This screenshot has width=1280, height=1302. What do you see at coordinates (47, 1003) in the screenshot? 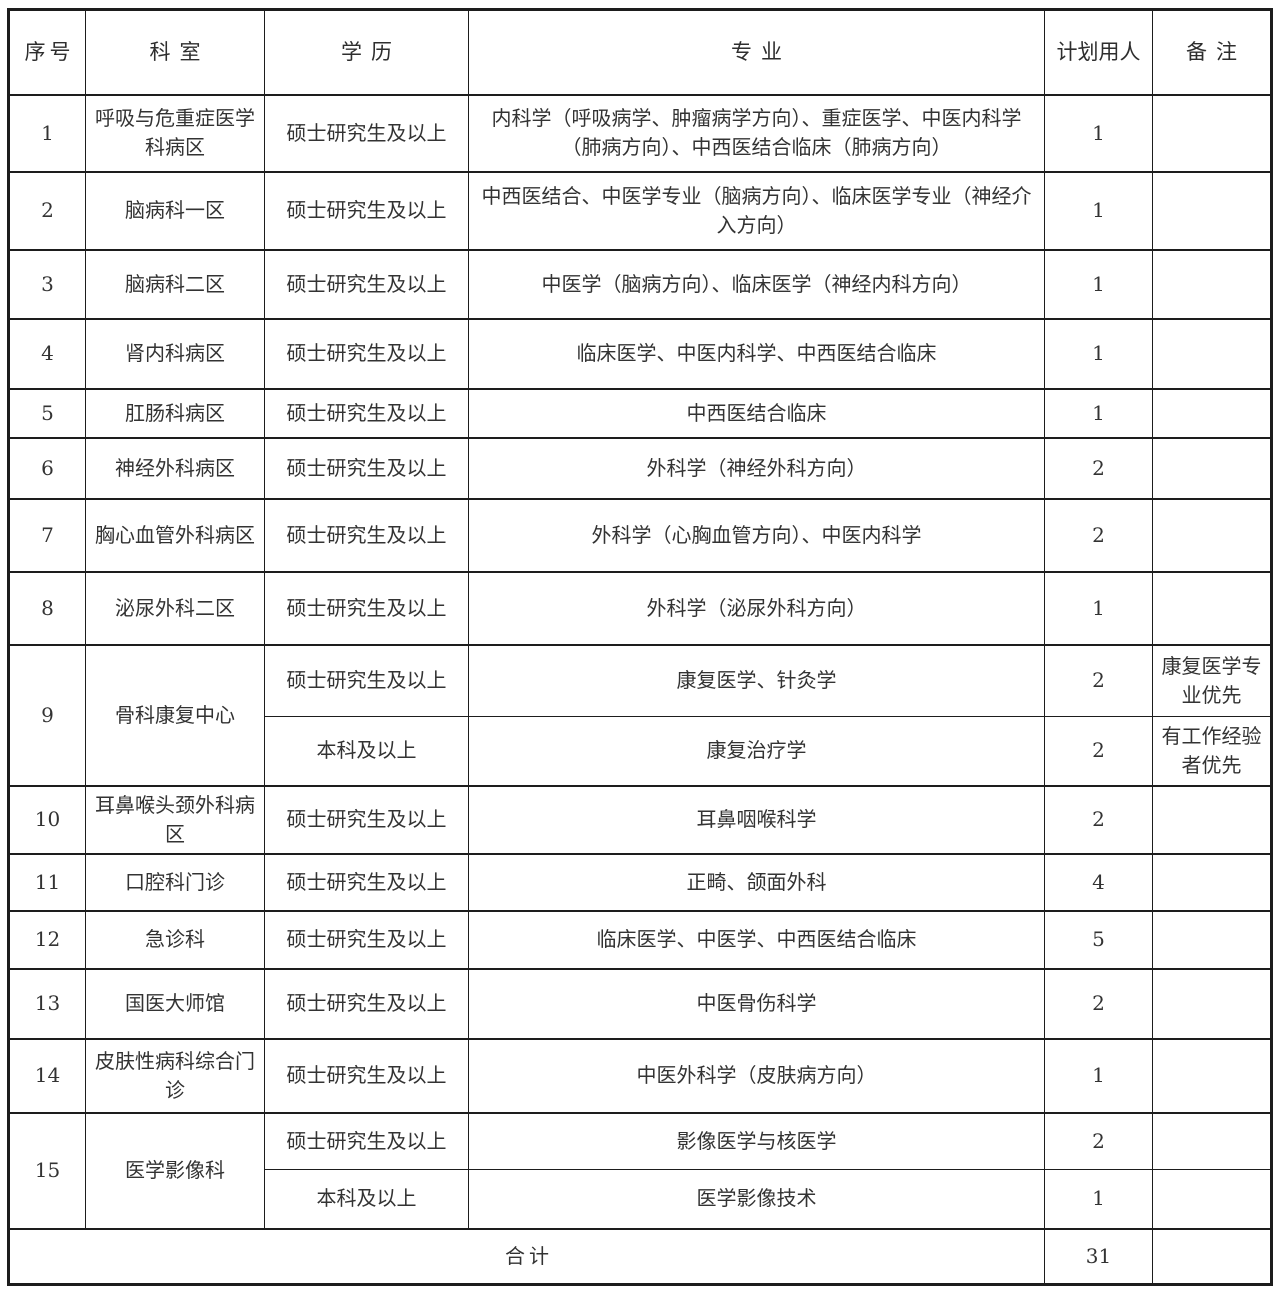
I see `cell-no: 13` at bounding box center [47, 1003].